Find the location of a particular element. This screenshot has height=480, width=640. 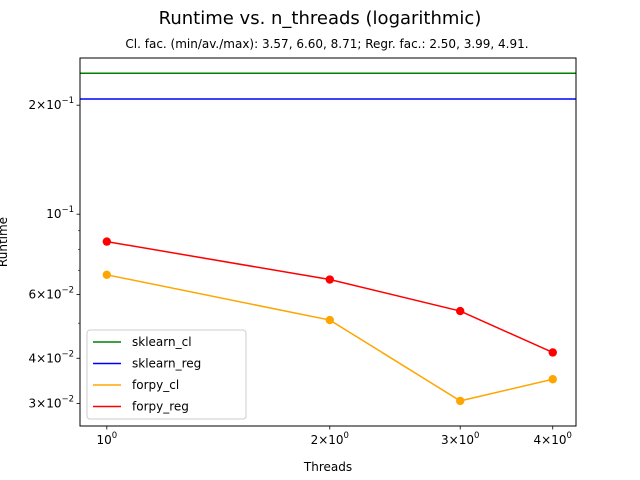

y-axis-label: Runtime is located at coordinates (5, 242).